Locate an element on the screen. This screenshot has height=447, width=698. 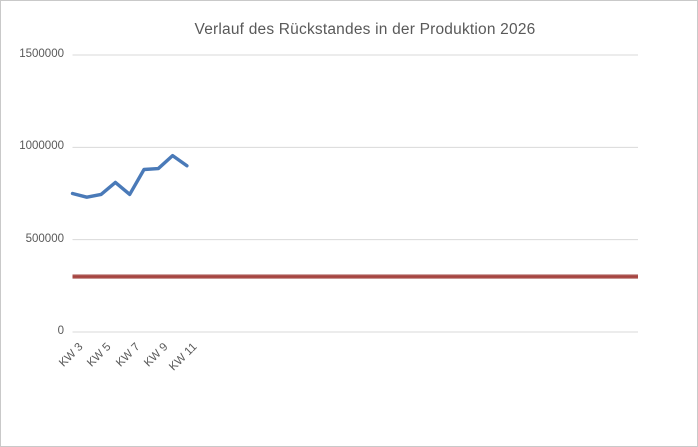
y-tick-label: 0 is located at coordinates (60, 331).